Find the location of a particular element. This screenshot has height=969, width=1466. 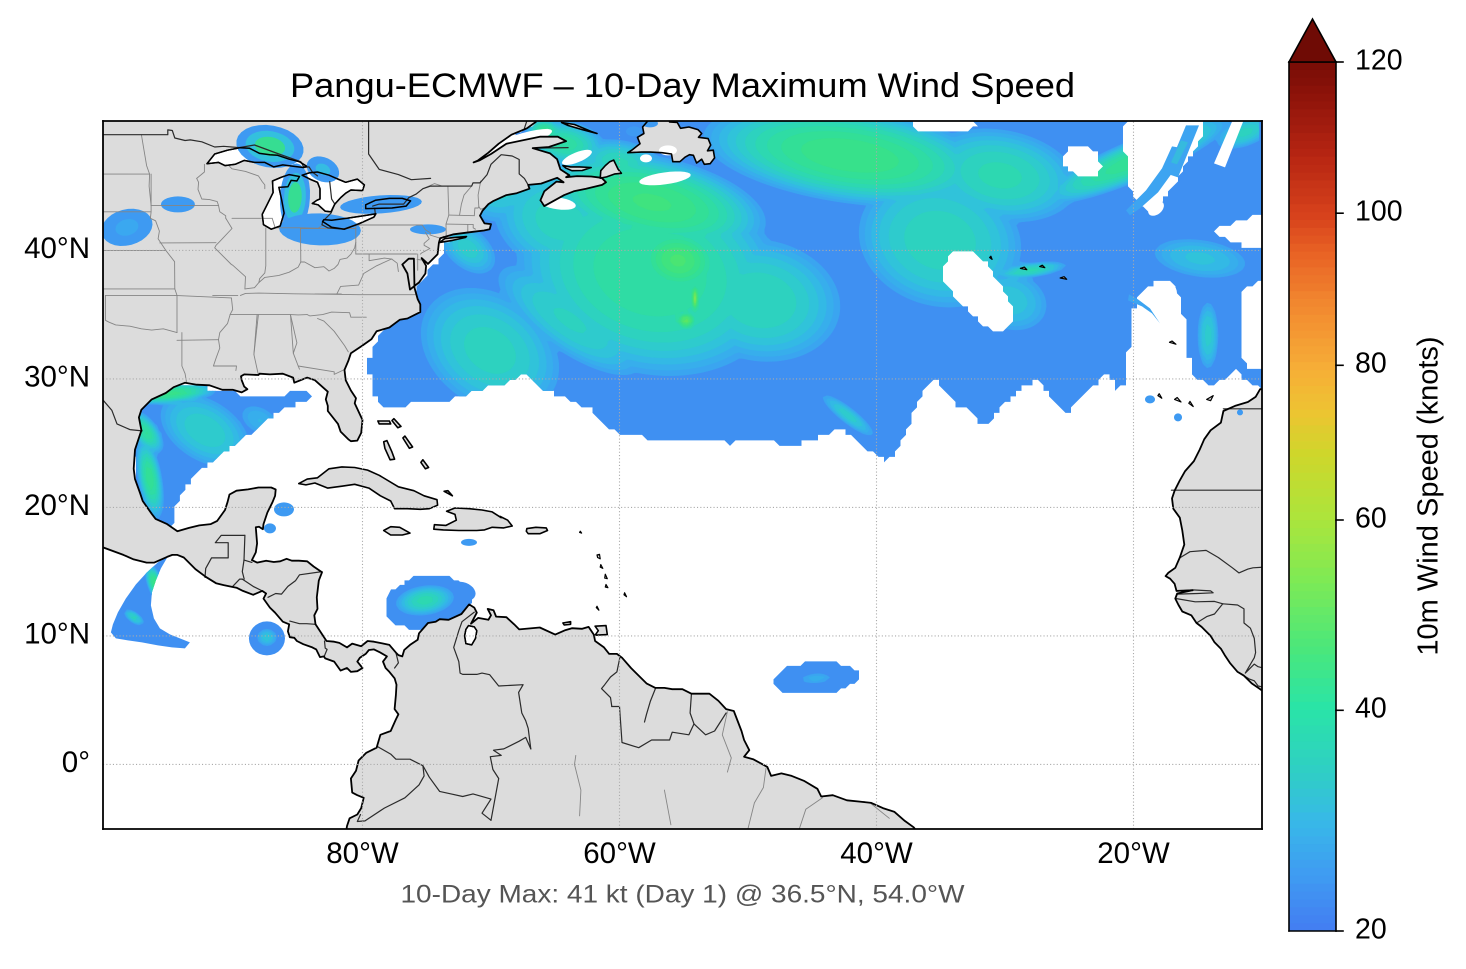

svg-text:Pangu-ECMWF – 10-Day Maximum W: Pangu-ECMWF – 10-Day Maximum Wind Speed is located at coordinates (682, 86).